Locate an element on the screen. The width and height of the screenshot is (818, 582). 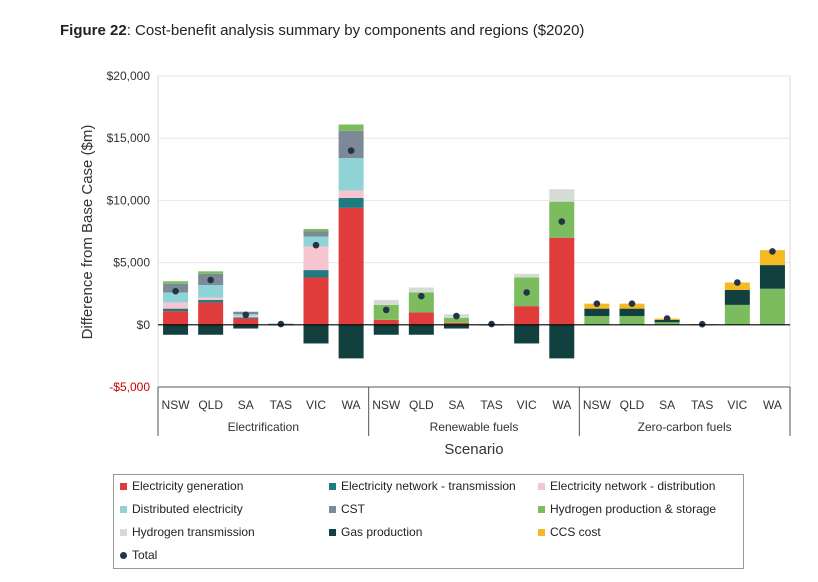
bar-elec_gen-vic is located at coordinates (316, 301).